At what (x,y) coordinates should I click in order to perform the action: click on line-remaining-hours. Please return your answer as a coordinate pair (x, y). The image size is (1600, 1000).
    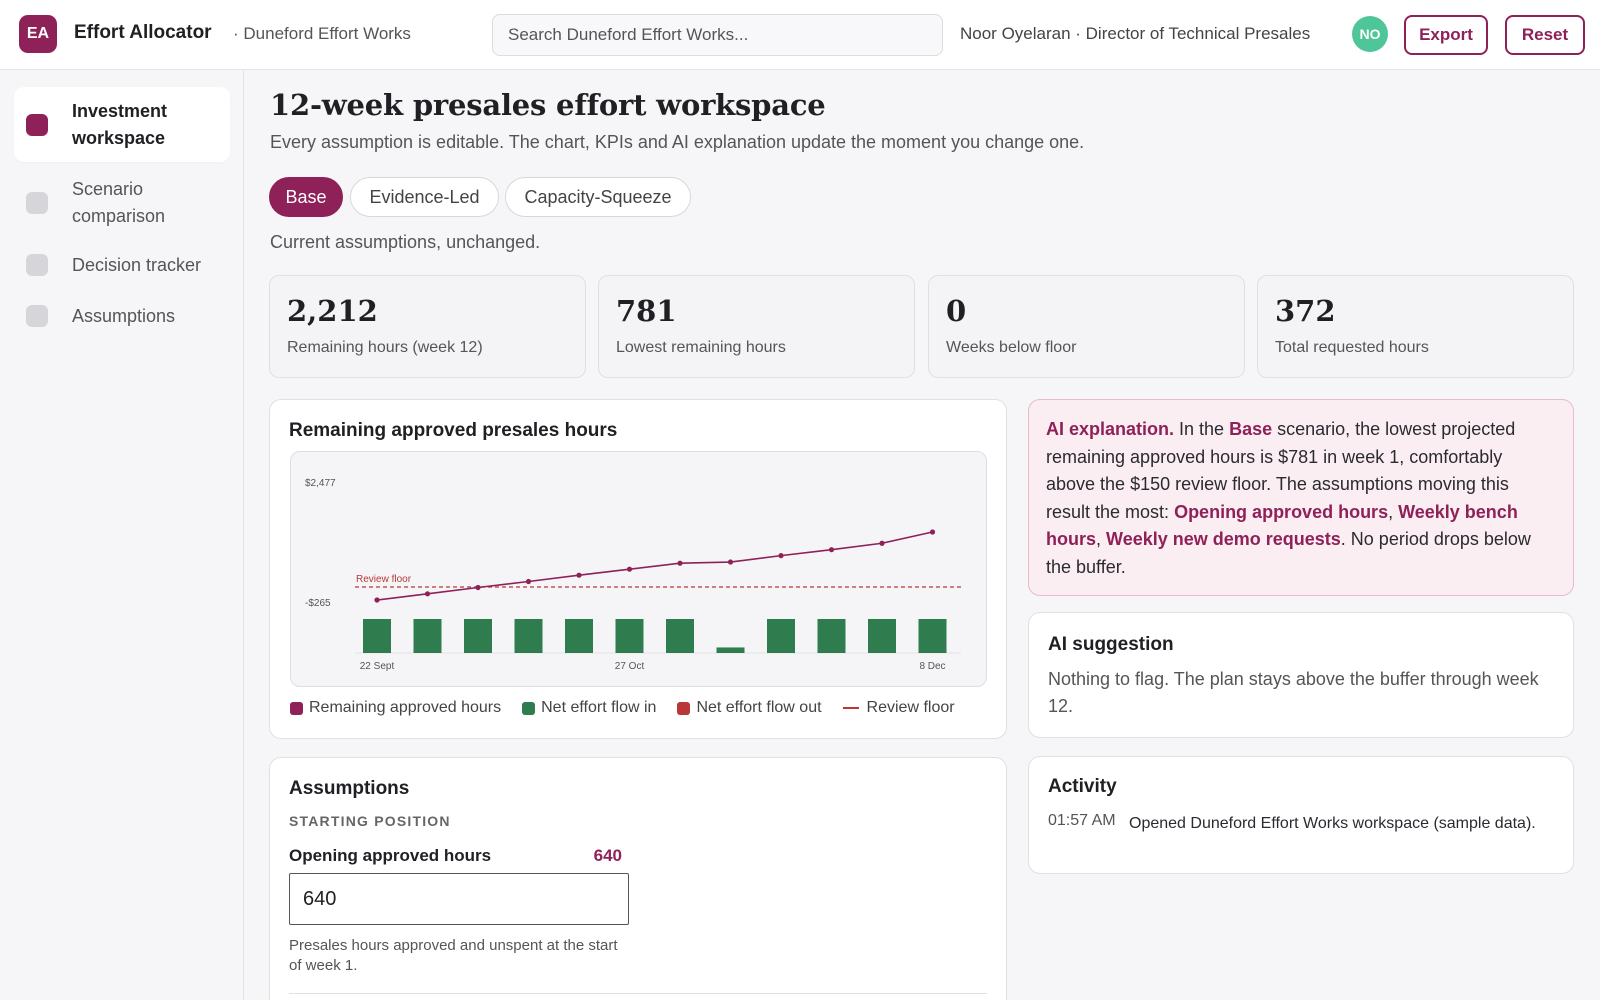
    Looking at the image, I should click on (654, 566).